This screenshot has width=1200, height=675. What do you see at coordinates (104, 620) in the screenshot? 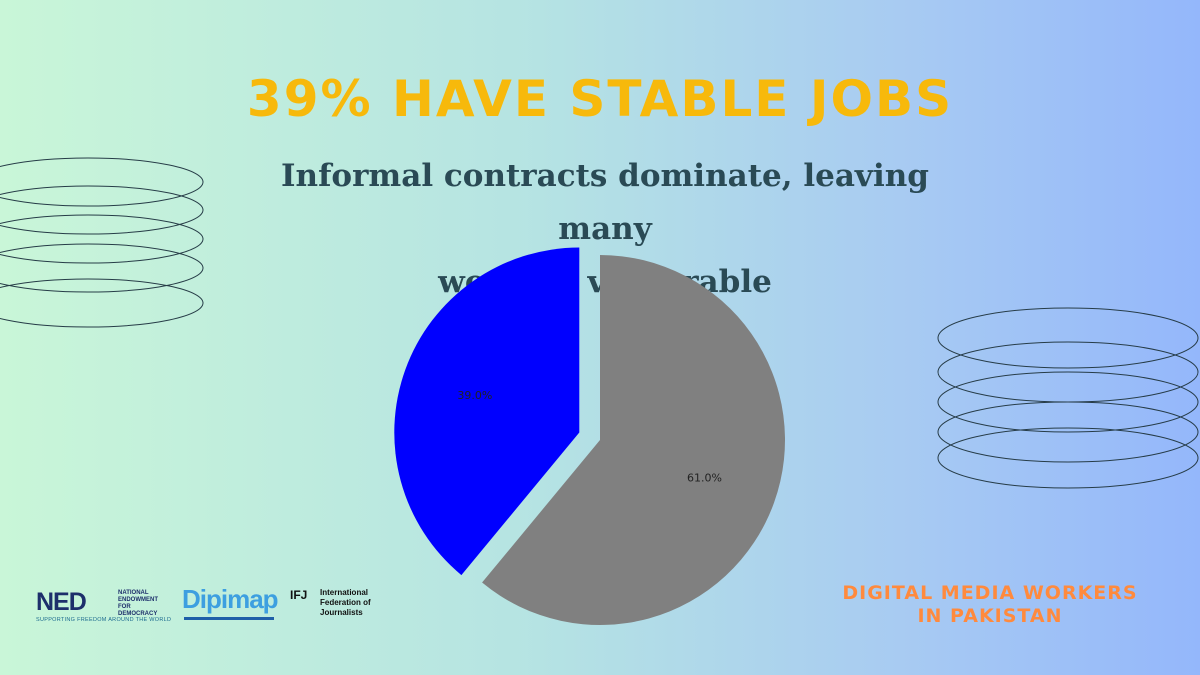
I see `ned-tagline: SUPPORTING FREEDOM AROUND THE WORLD` at bounding box center [104, 620].